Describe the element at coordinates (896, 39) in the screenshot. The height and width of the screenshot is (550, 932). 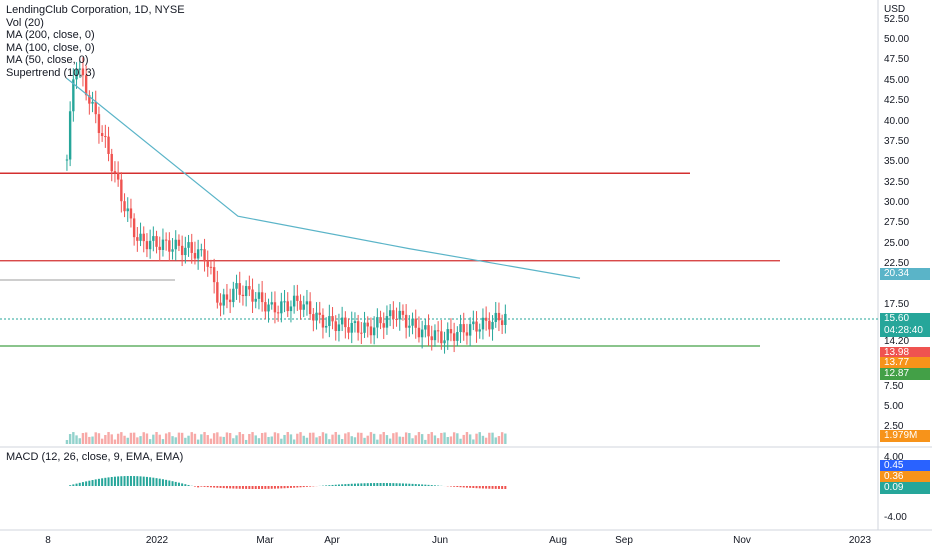
I see `price-tick-label: 50.00` at that location.